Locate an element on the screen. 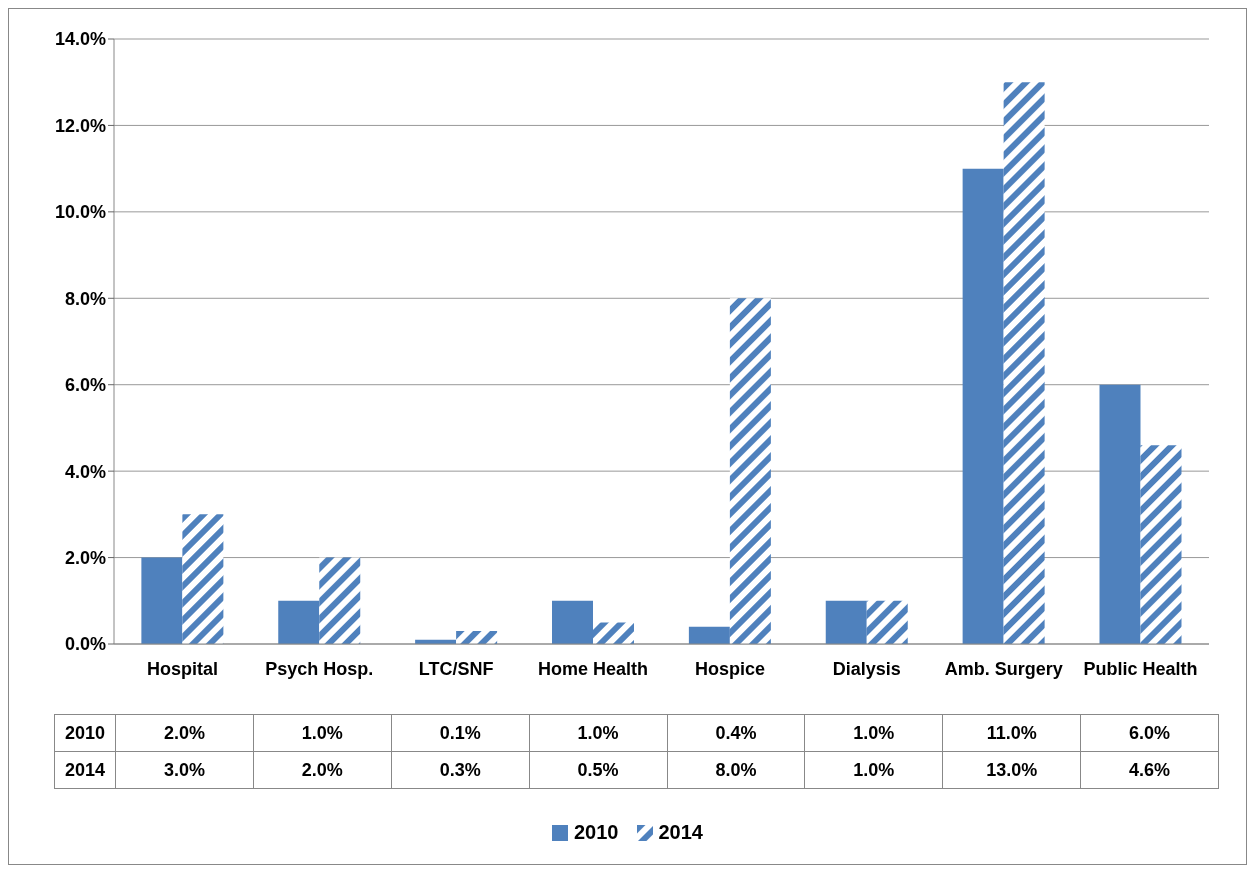 The height and width of the screenshot is (871, 1253). data-label: 8.0% is located at coordinates (736, 770).